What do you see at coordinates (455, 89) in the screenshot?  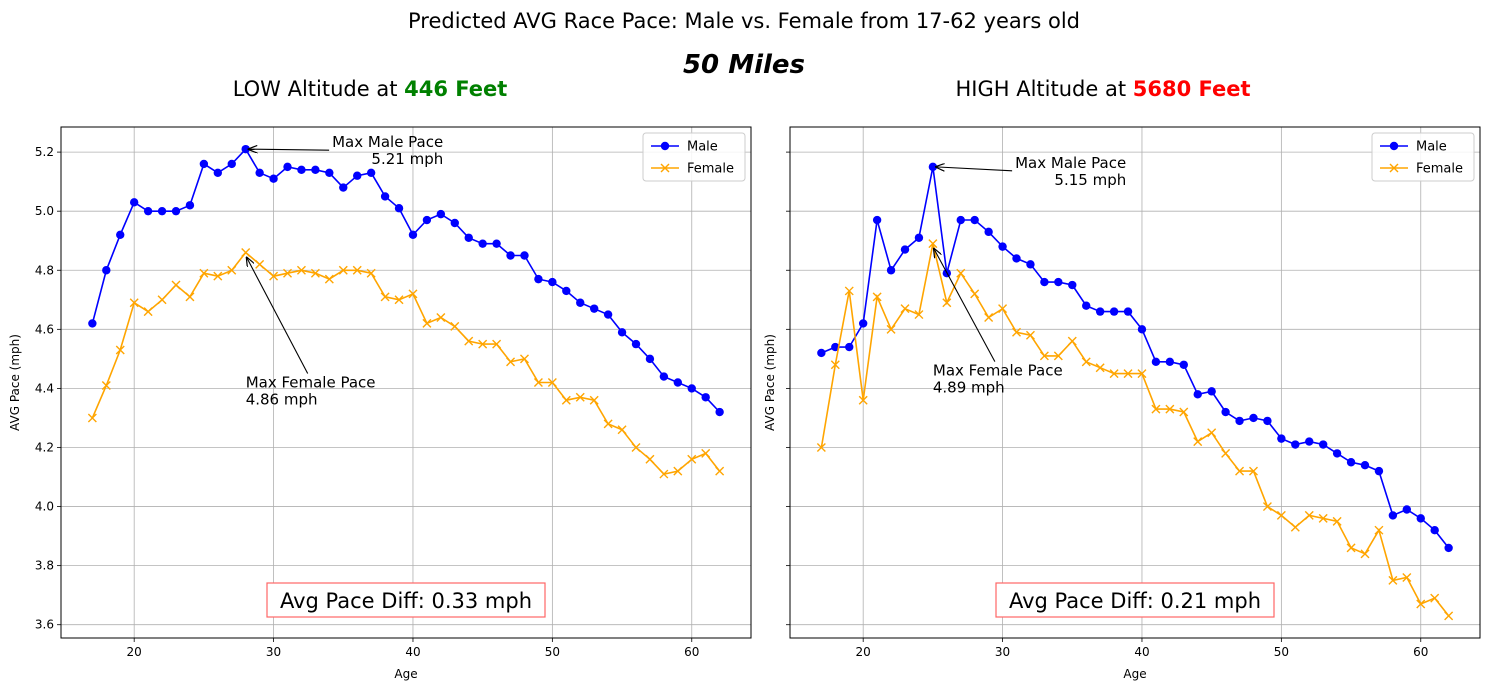 I see `panel-title-altitude-value: 446 Feet` at bounding box center [455, 89].